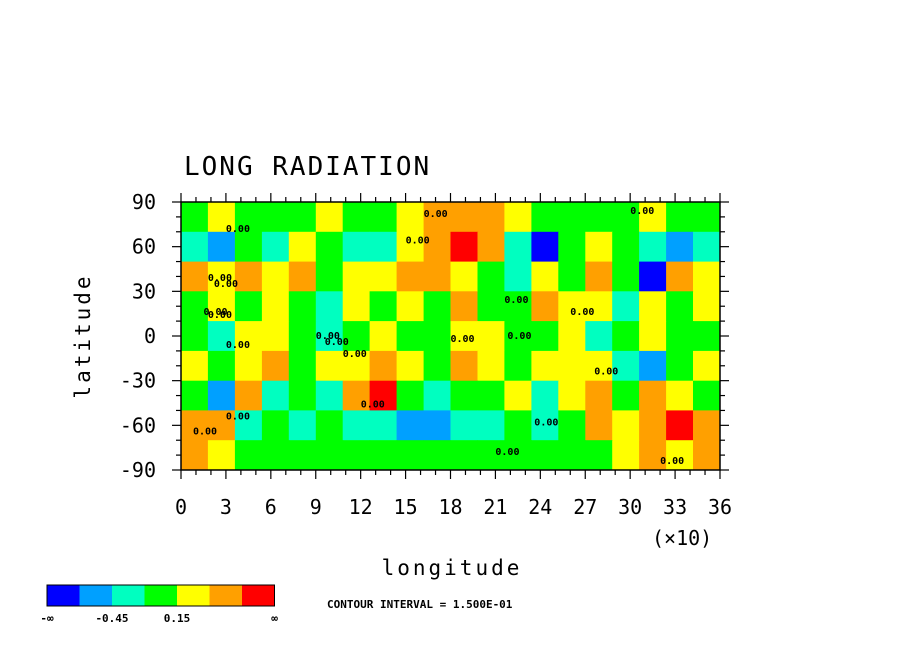 This screenshot has height=654, width=904. Describe the element at coordinates (83, 335) in the screenshot. I see `y-axis-label: latitude` at that location.